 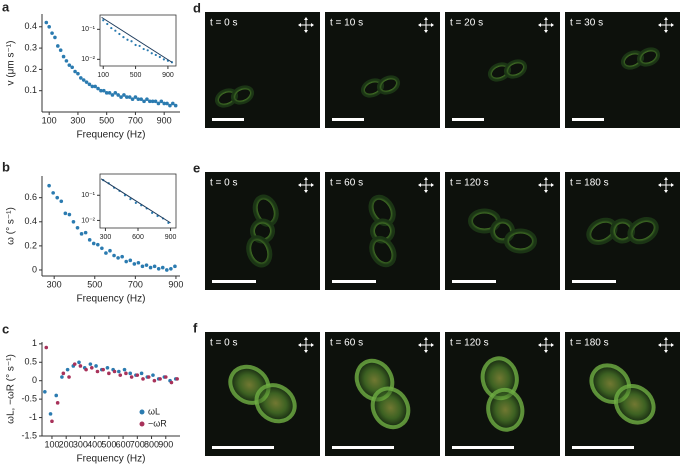 What do you see at coordinates (34, 343) in the screenshot?
I see `y-tick-label: 1` at bounding box center [34, 343].